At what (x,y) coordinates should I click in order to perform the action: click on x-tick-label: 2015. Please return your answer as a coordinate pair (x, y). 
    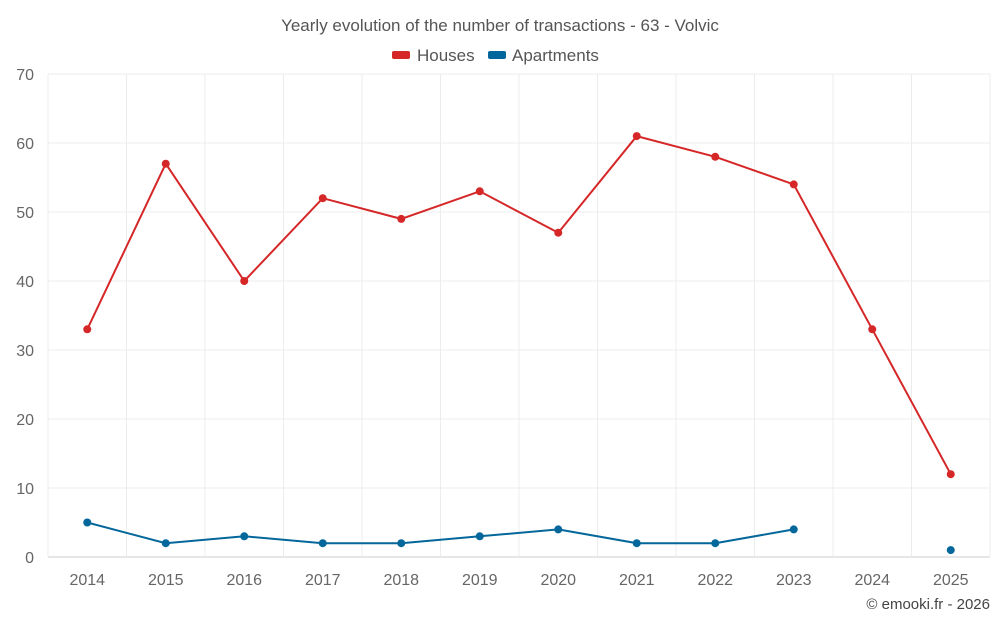
    Looking at the image, I should click on (166, 580).